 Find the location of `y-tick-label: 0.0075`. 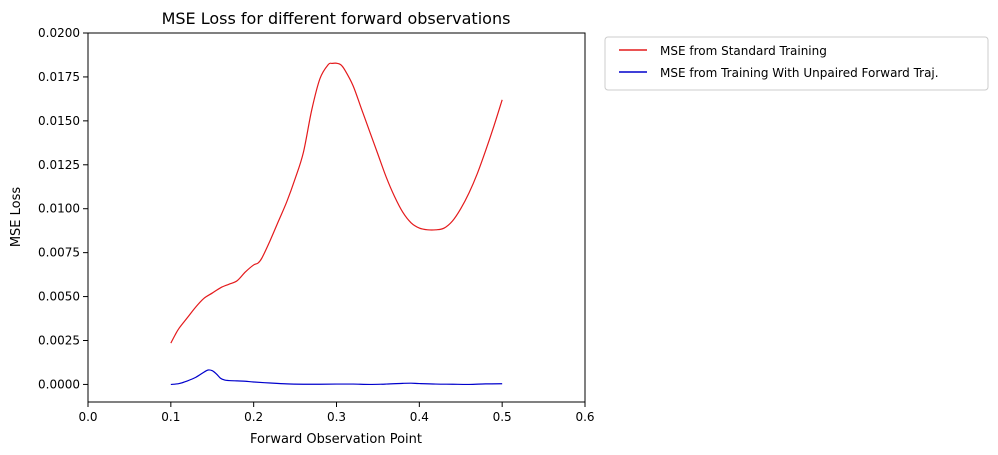

y-tick-label: 0.0075 is located at coordinates (59, 253).